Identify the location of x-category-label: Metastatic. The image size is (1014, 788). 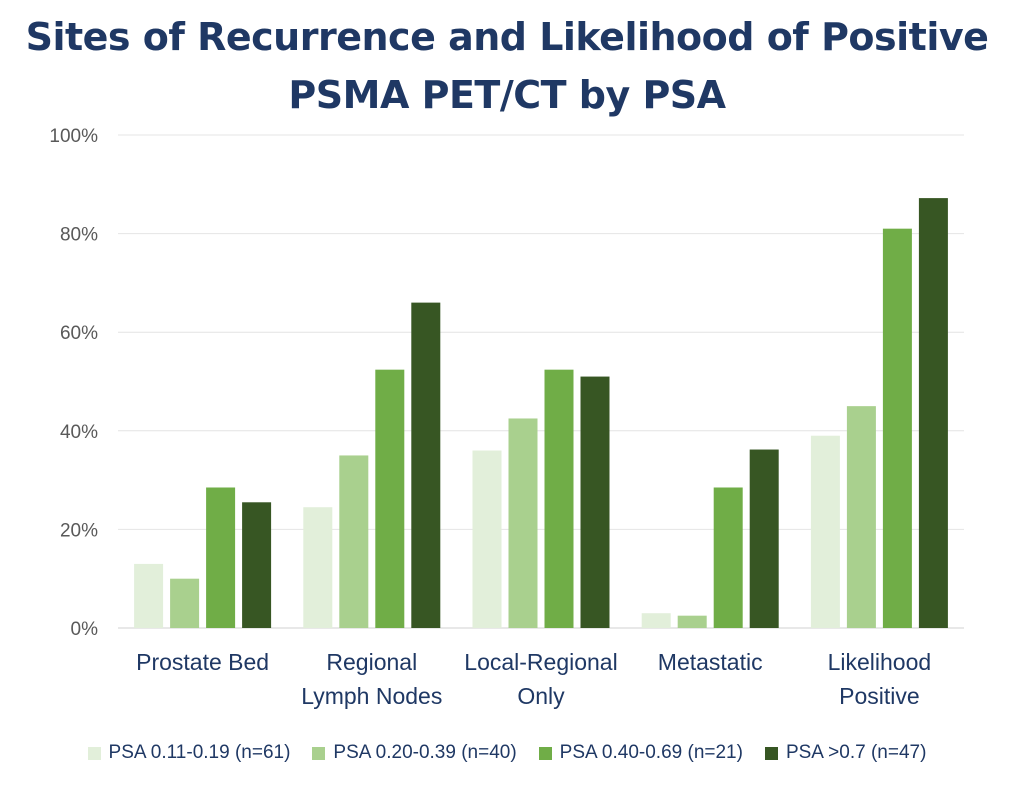
(710, 662).